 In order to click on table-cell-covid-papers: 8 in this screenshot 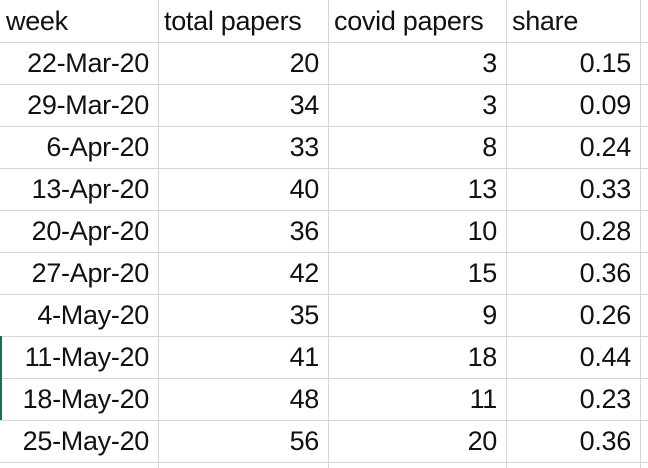, I will do `click(489, 147)`.